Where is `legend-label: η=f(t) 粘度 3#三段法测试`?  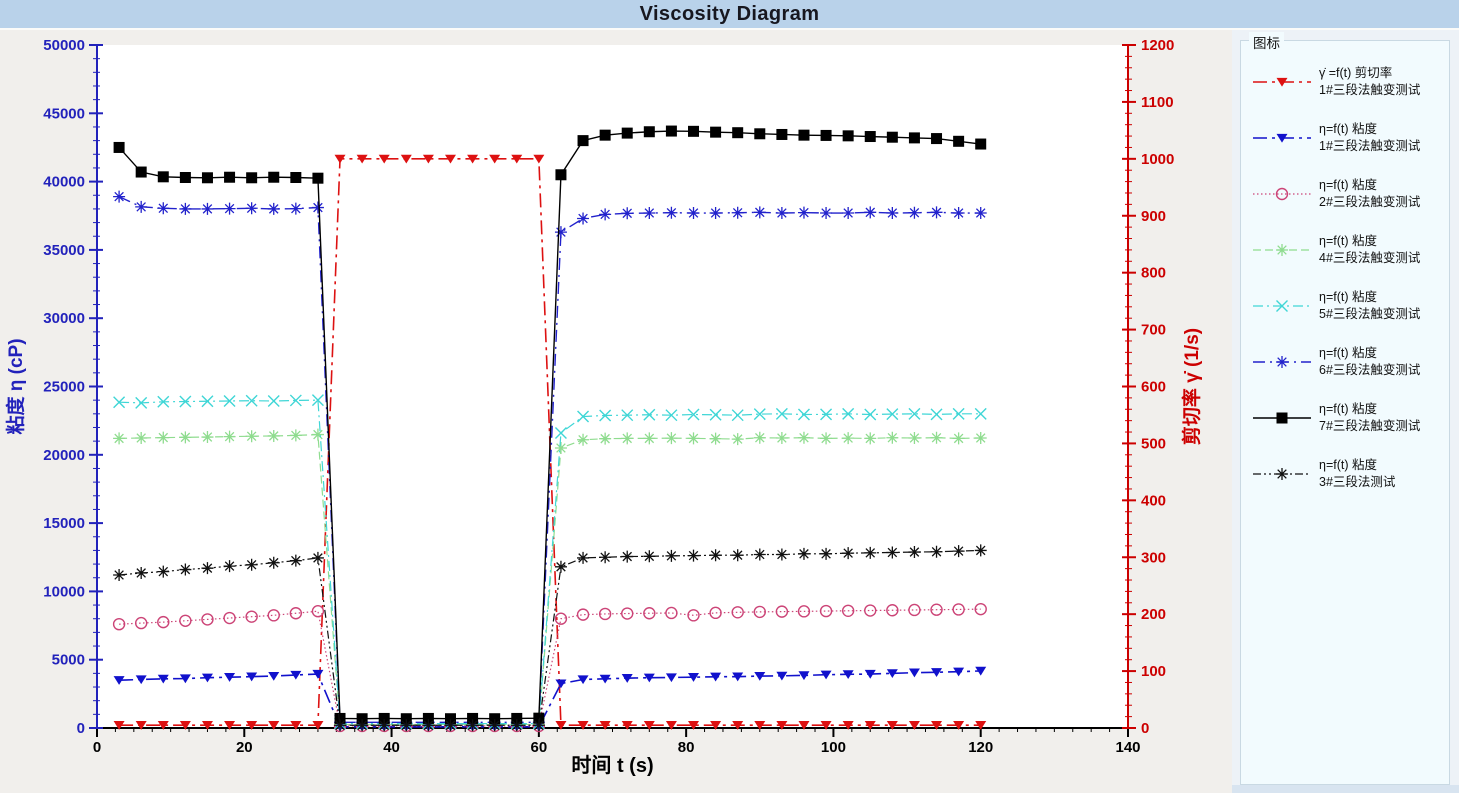 legend-label: η=f(t) 粘度 3#三段法测试 is located at coordinates (1357, 473).